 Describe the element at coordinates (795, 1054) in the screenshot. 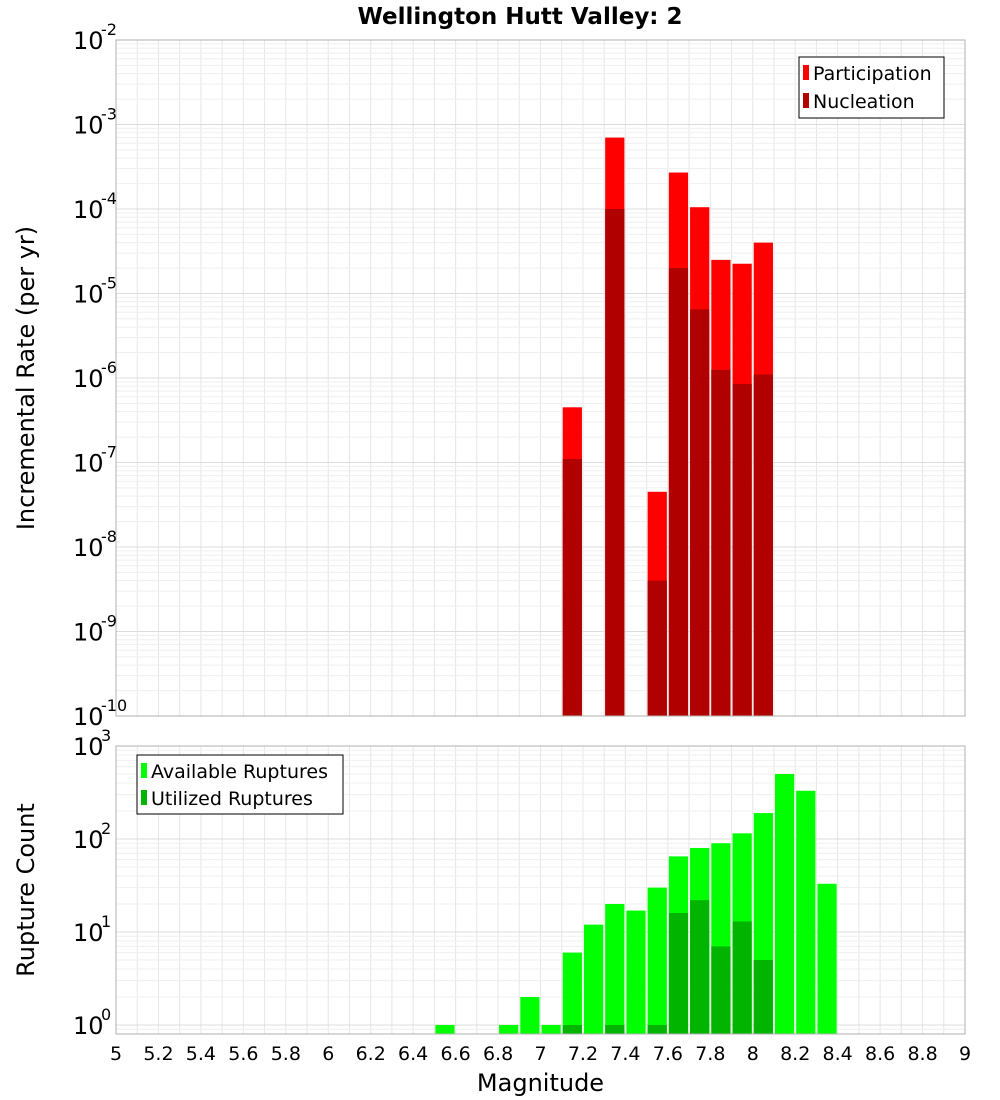

I see `x-tick-label: 8.2` at that location.